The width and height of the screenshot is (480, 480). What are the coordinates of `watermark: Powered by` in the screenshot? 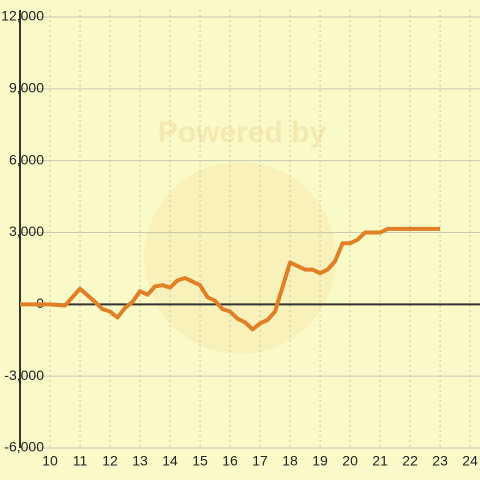 It's located at (242, 132).